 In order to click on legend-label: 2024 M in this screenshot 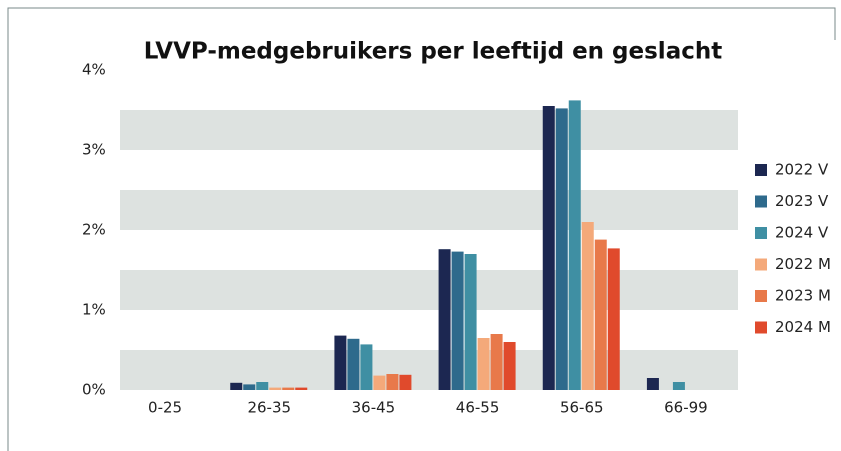, I will do `click(803, 327)`.